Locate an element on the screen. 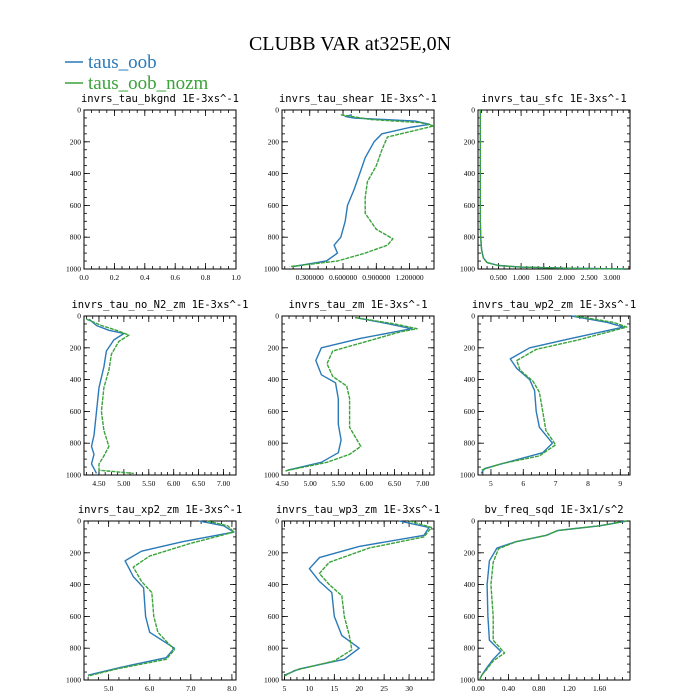 This screenshot has height=700, width=700. x-tick-label: 6.0 is located at coordinates (150, 688).